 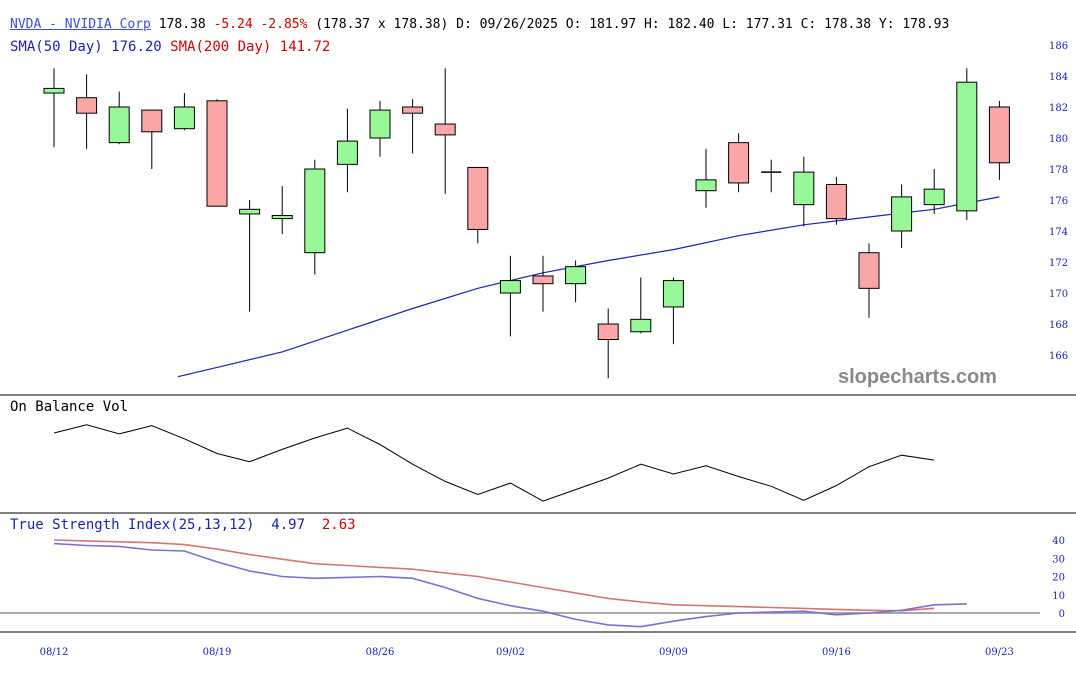 I want to click on symbol-link: NVDA - NVIDIA Corp, so click(x=80, y=24).